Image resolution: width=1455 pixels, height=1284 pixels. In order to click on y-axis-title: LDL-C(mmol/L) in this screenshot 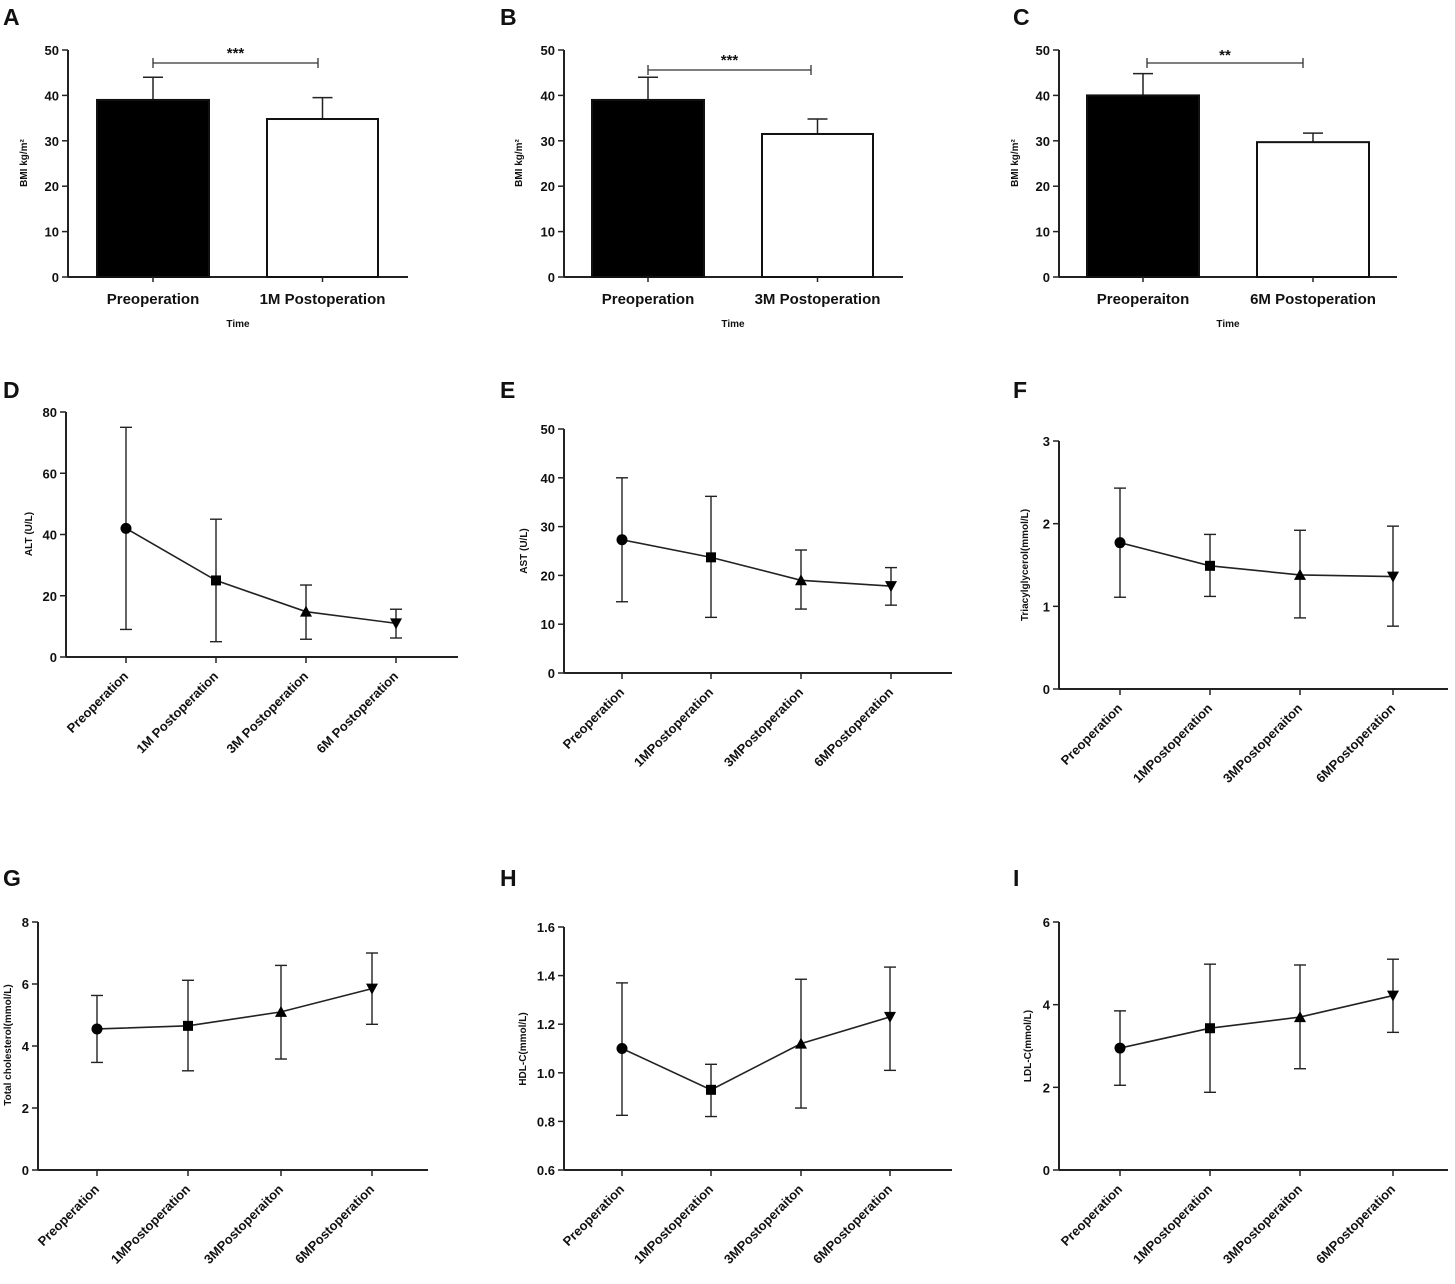, I will do `click(1028, 1046)`.